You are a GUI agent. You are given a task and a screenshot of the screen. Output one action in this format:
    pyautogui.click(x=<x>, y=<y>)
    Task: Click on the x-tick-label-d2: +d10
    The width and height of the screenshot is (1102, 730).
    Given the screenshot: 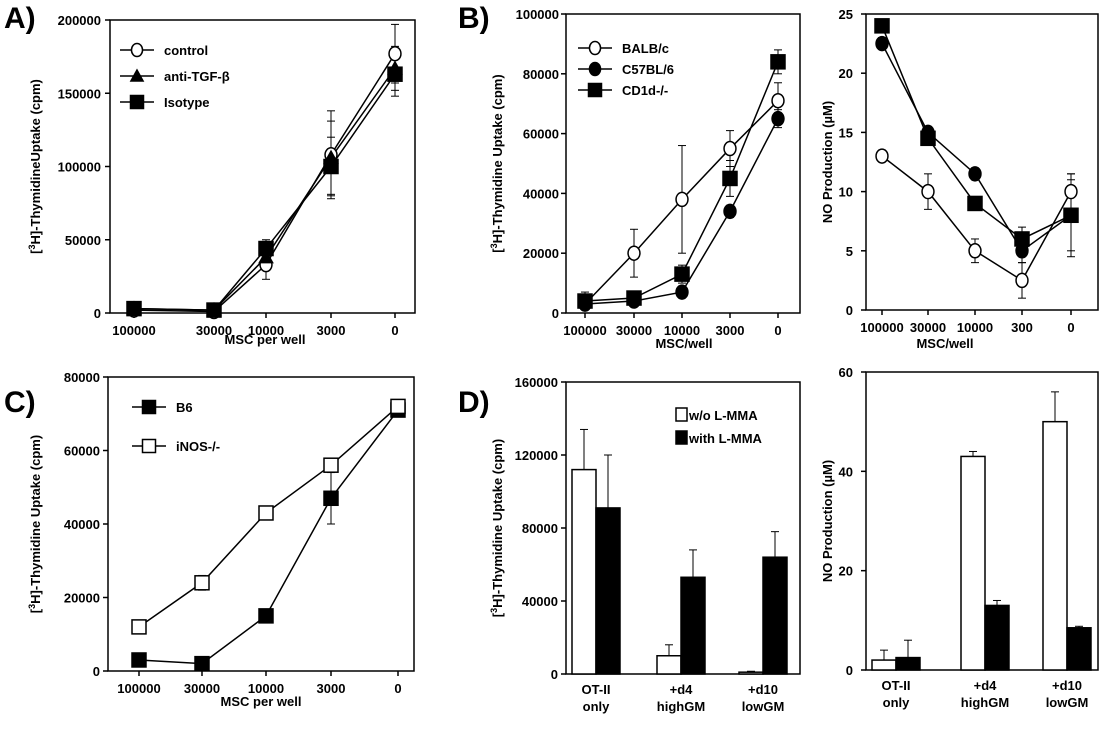 What is the action you would take?
    pyautogui.click(x=1067, y=685)
    